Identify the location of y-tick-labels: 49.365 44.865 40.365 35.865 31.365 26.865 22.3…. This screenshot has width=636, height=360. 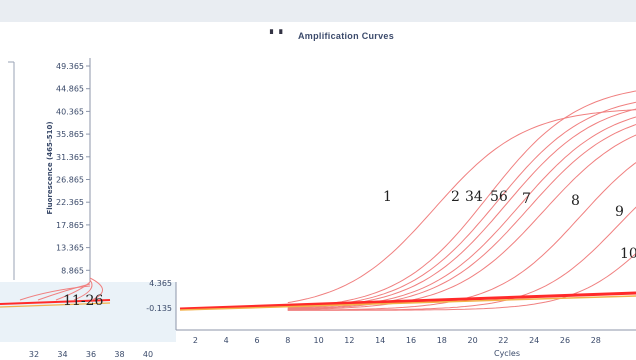
(114, 187).